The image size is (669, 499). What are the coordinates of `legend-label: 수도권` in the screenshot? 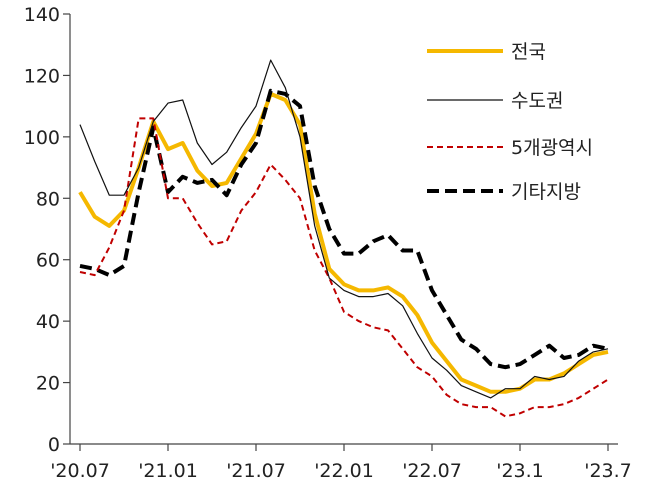 It's located at (537, 101).